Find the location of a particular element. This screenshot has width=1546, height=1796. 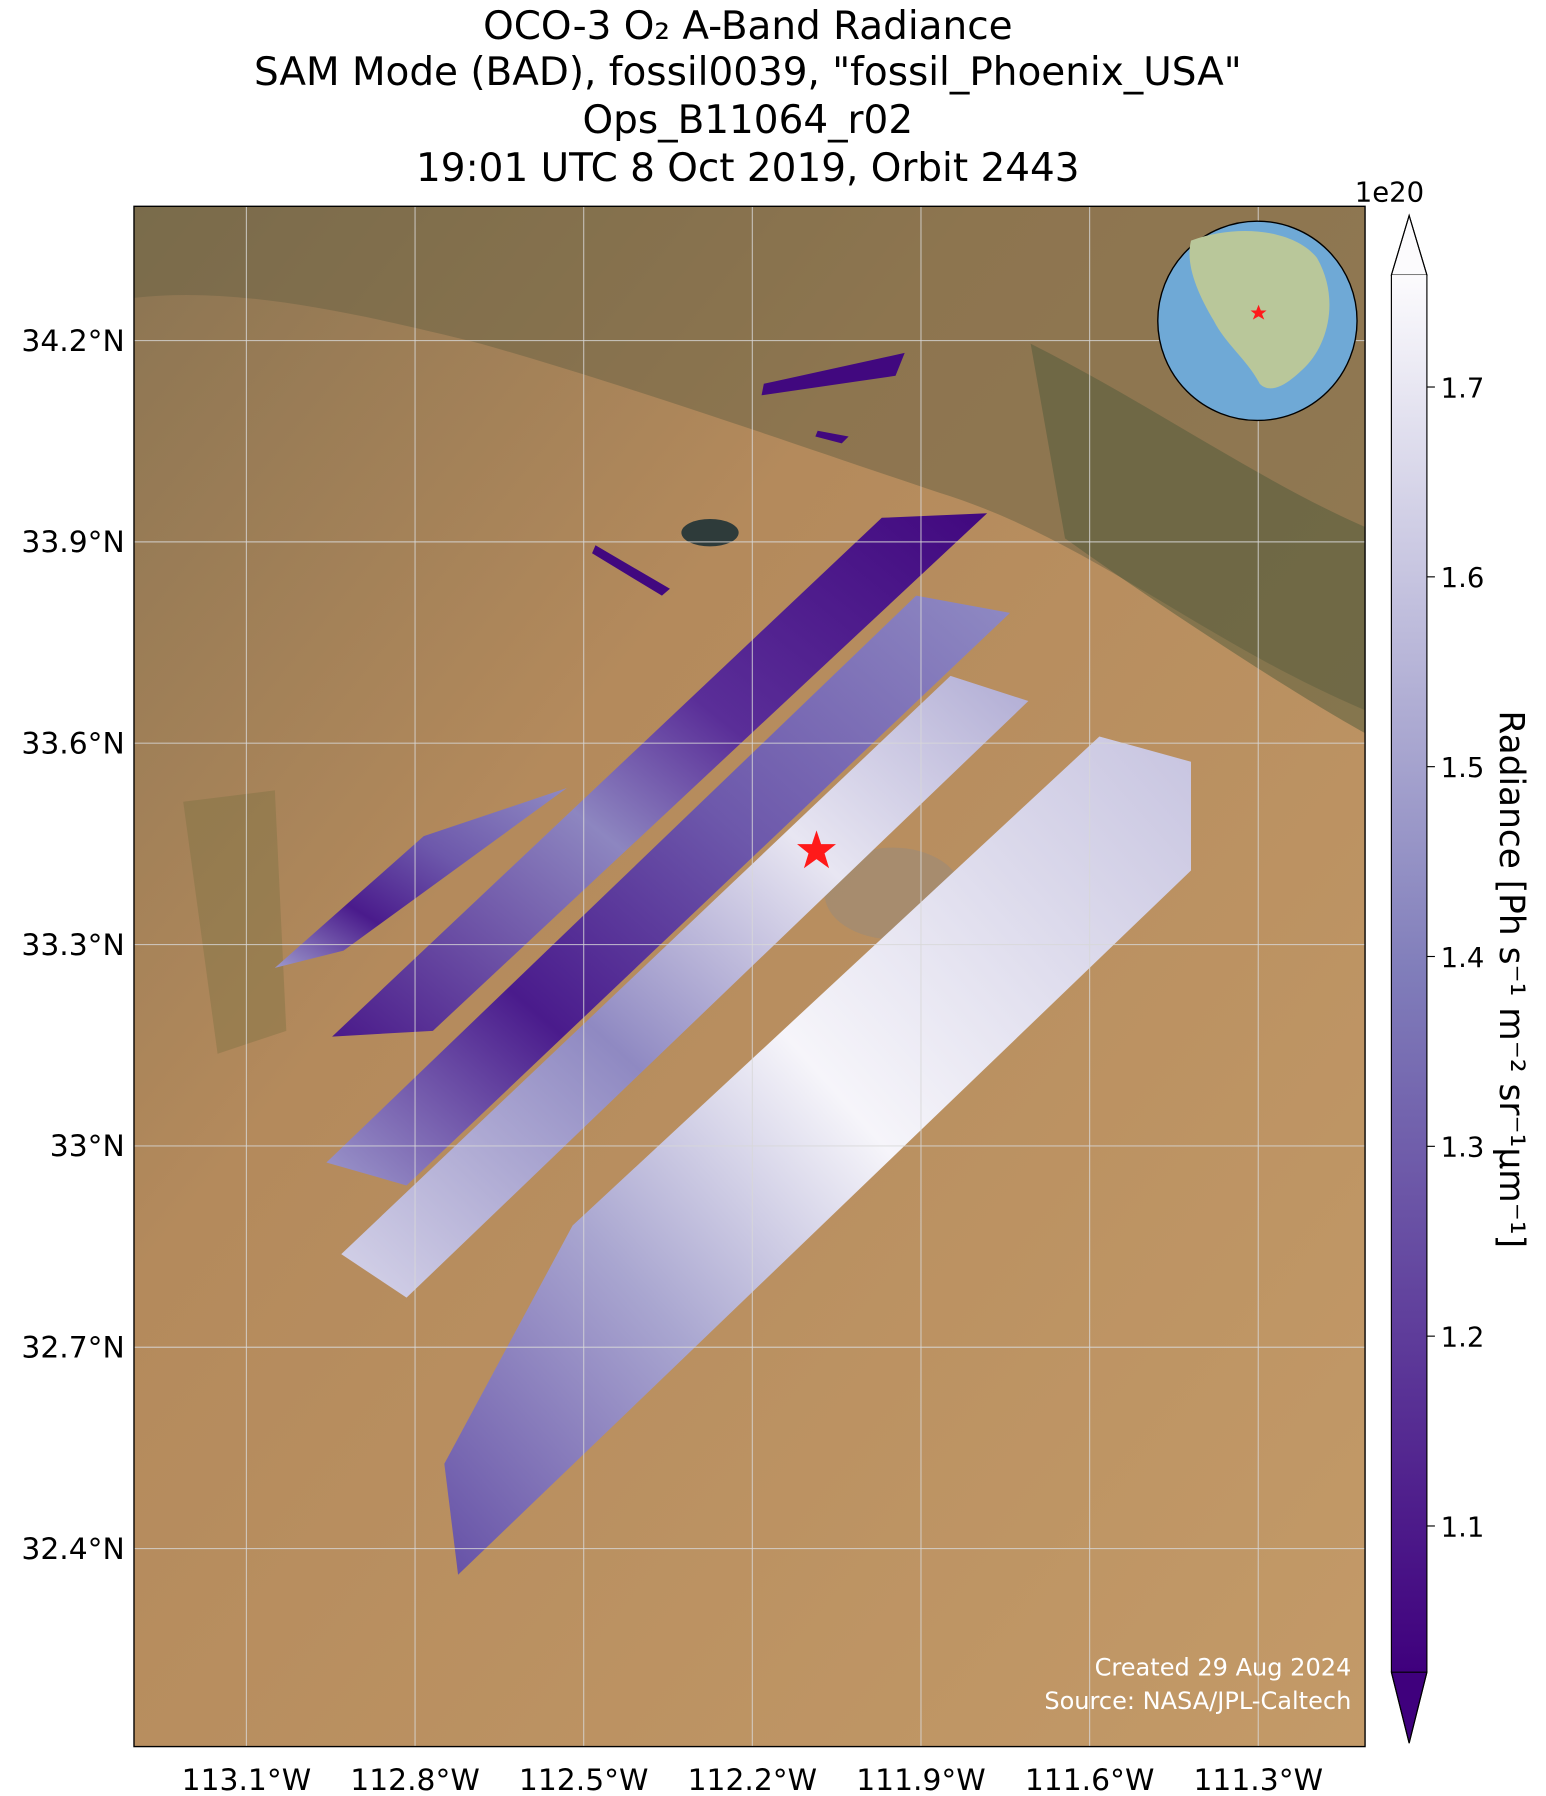

x-tick-label: 111.3°W is located at coordinates (1258, 1779).